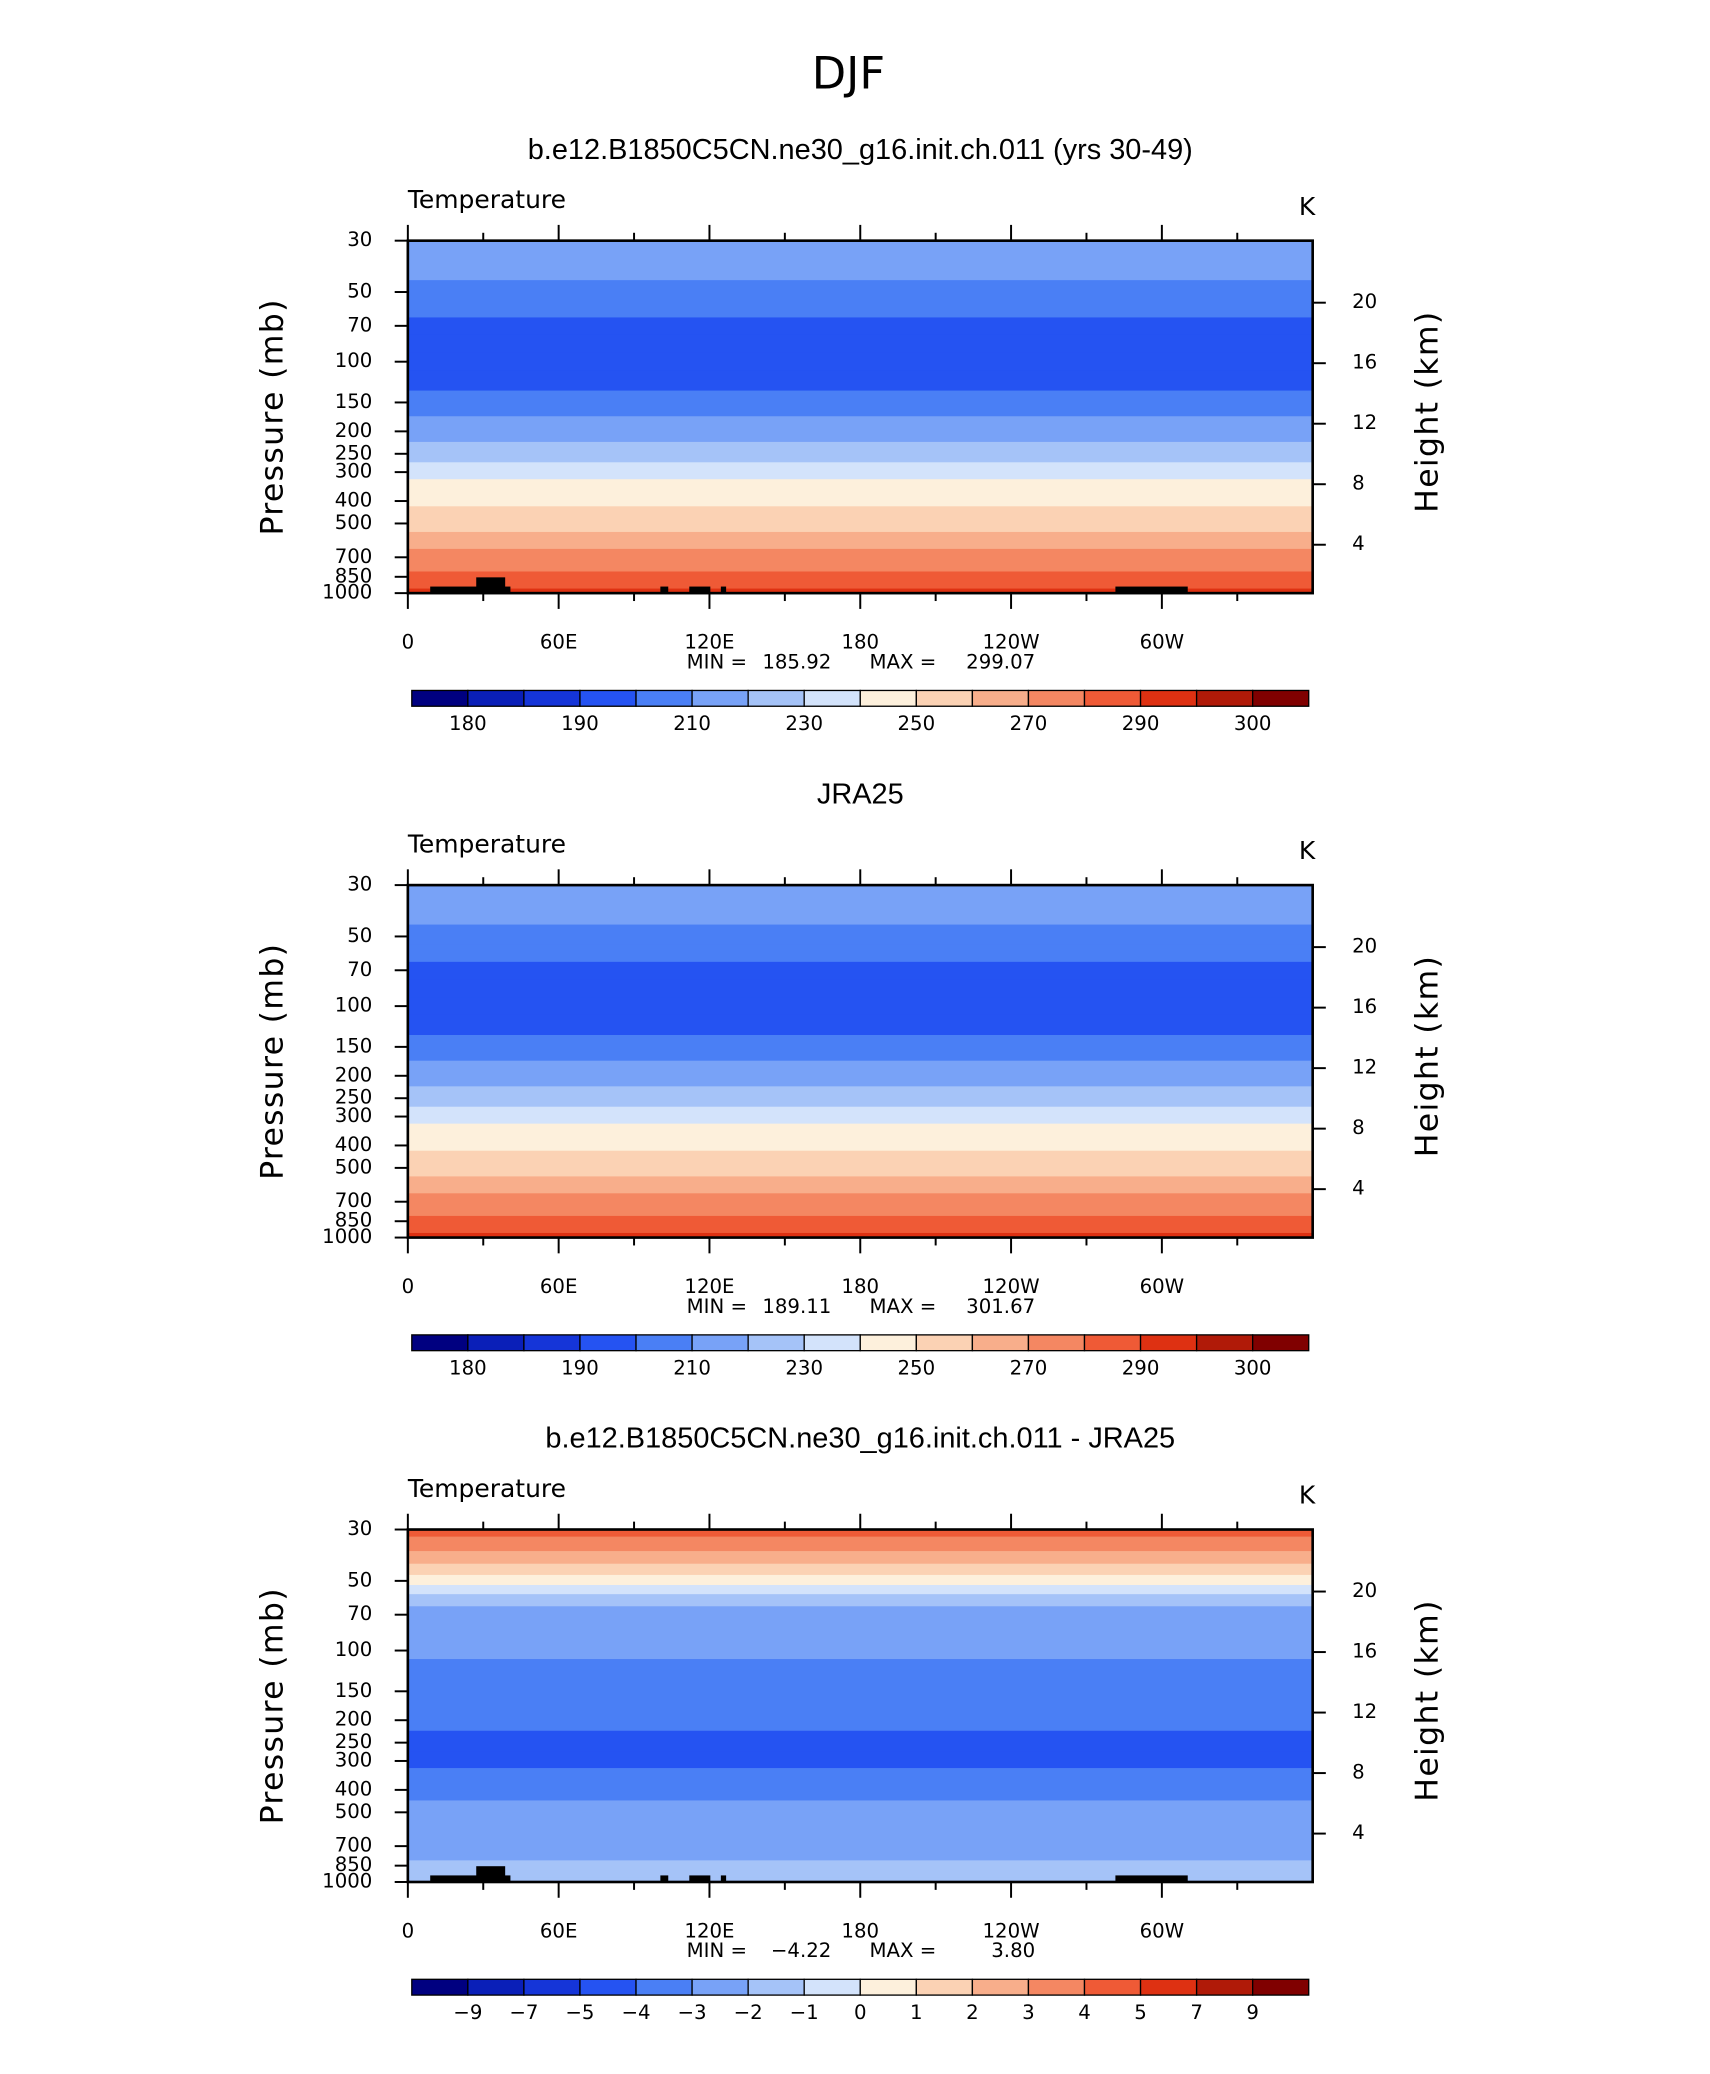 The height and width of the screenshot is (2074, 1710). I want to click on colorbar-label: 270, so click(1029, 1368).